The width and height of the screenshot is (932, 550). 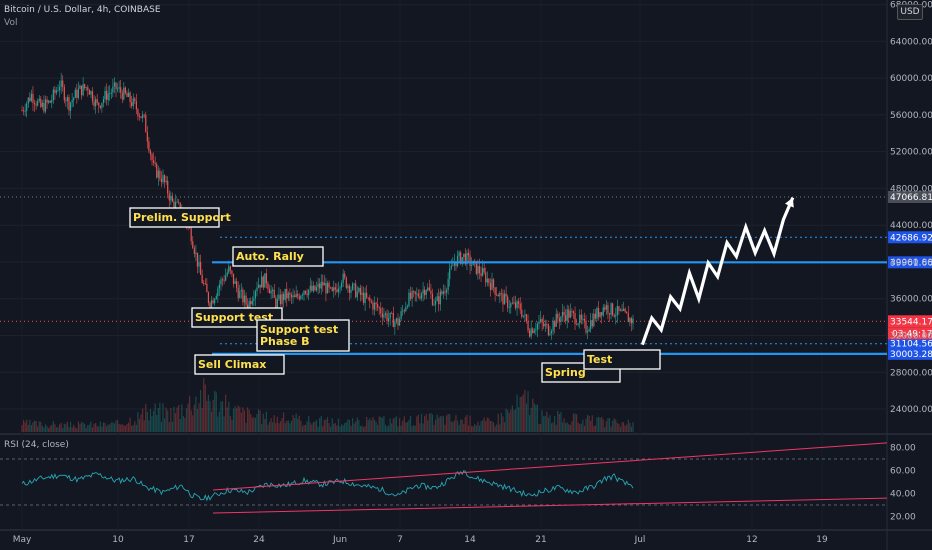 I want to click on rsi-line, so click(x=327, y=486).